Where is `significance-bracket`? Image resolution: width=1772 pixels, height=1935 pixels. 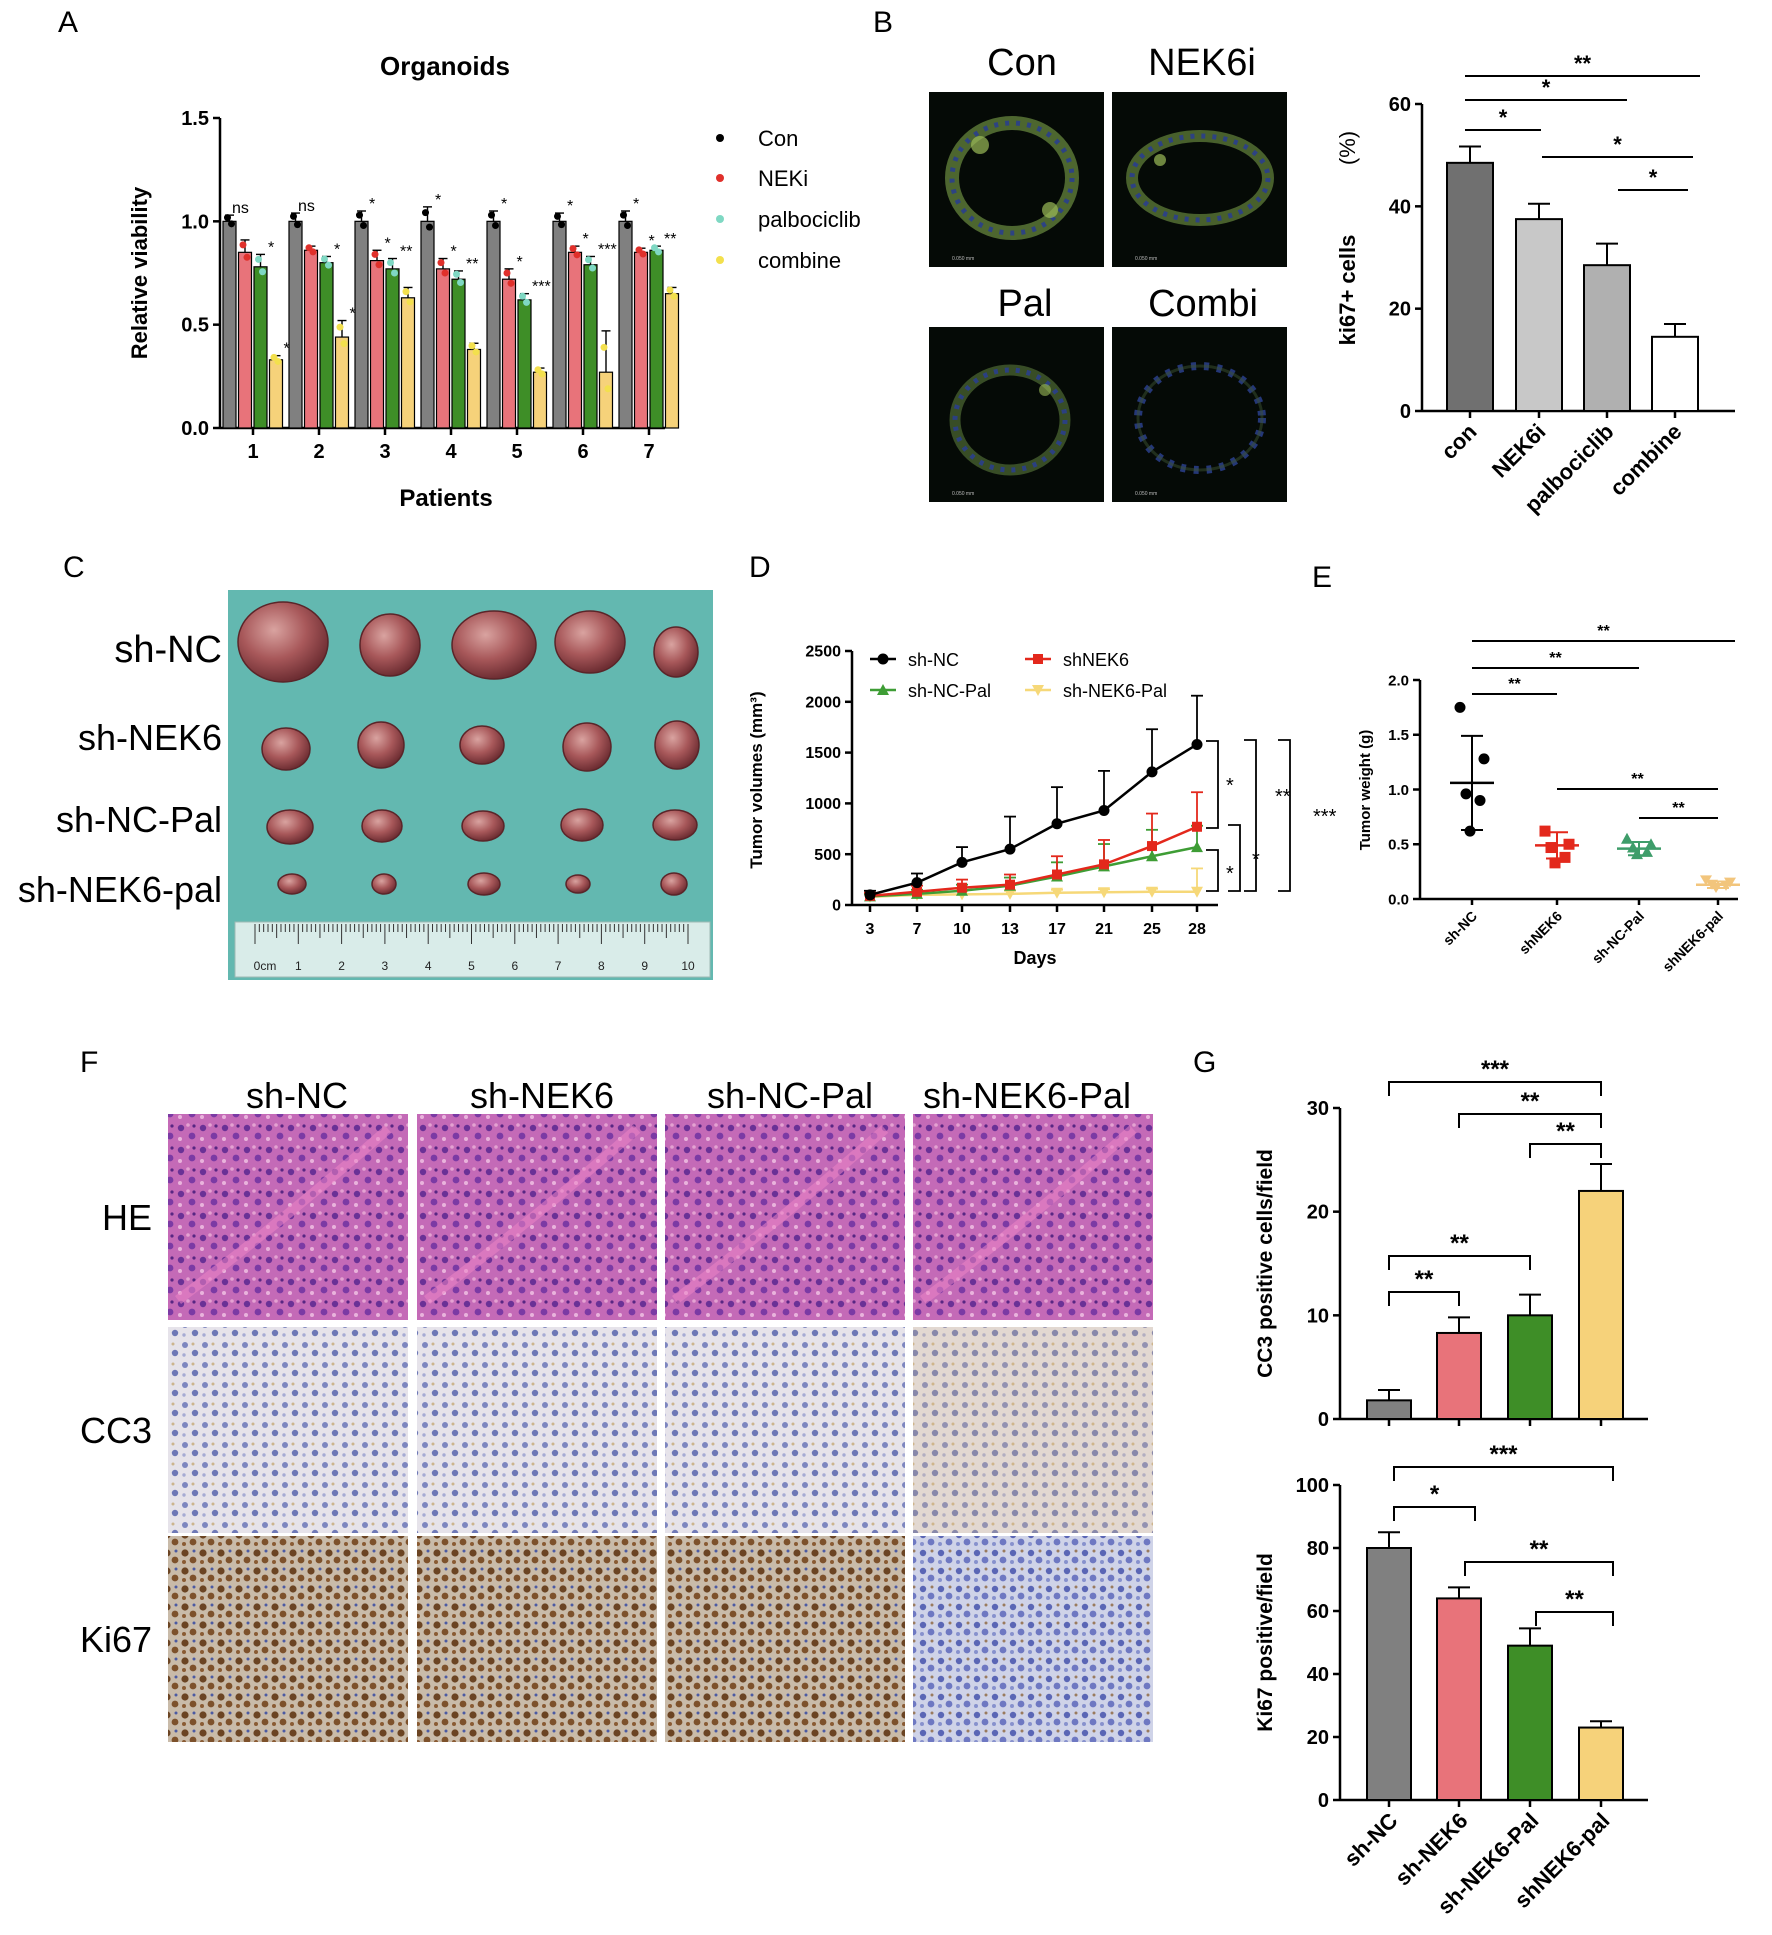
significance-bracket is located at coordinates (1212, 870).